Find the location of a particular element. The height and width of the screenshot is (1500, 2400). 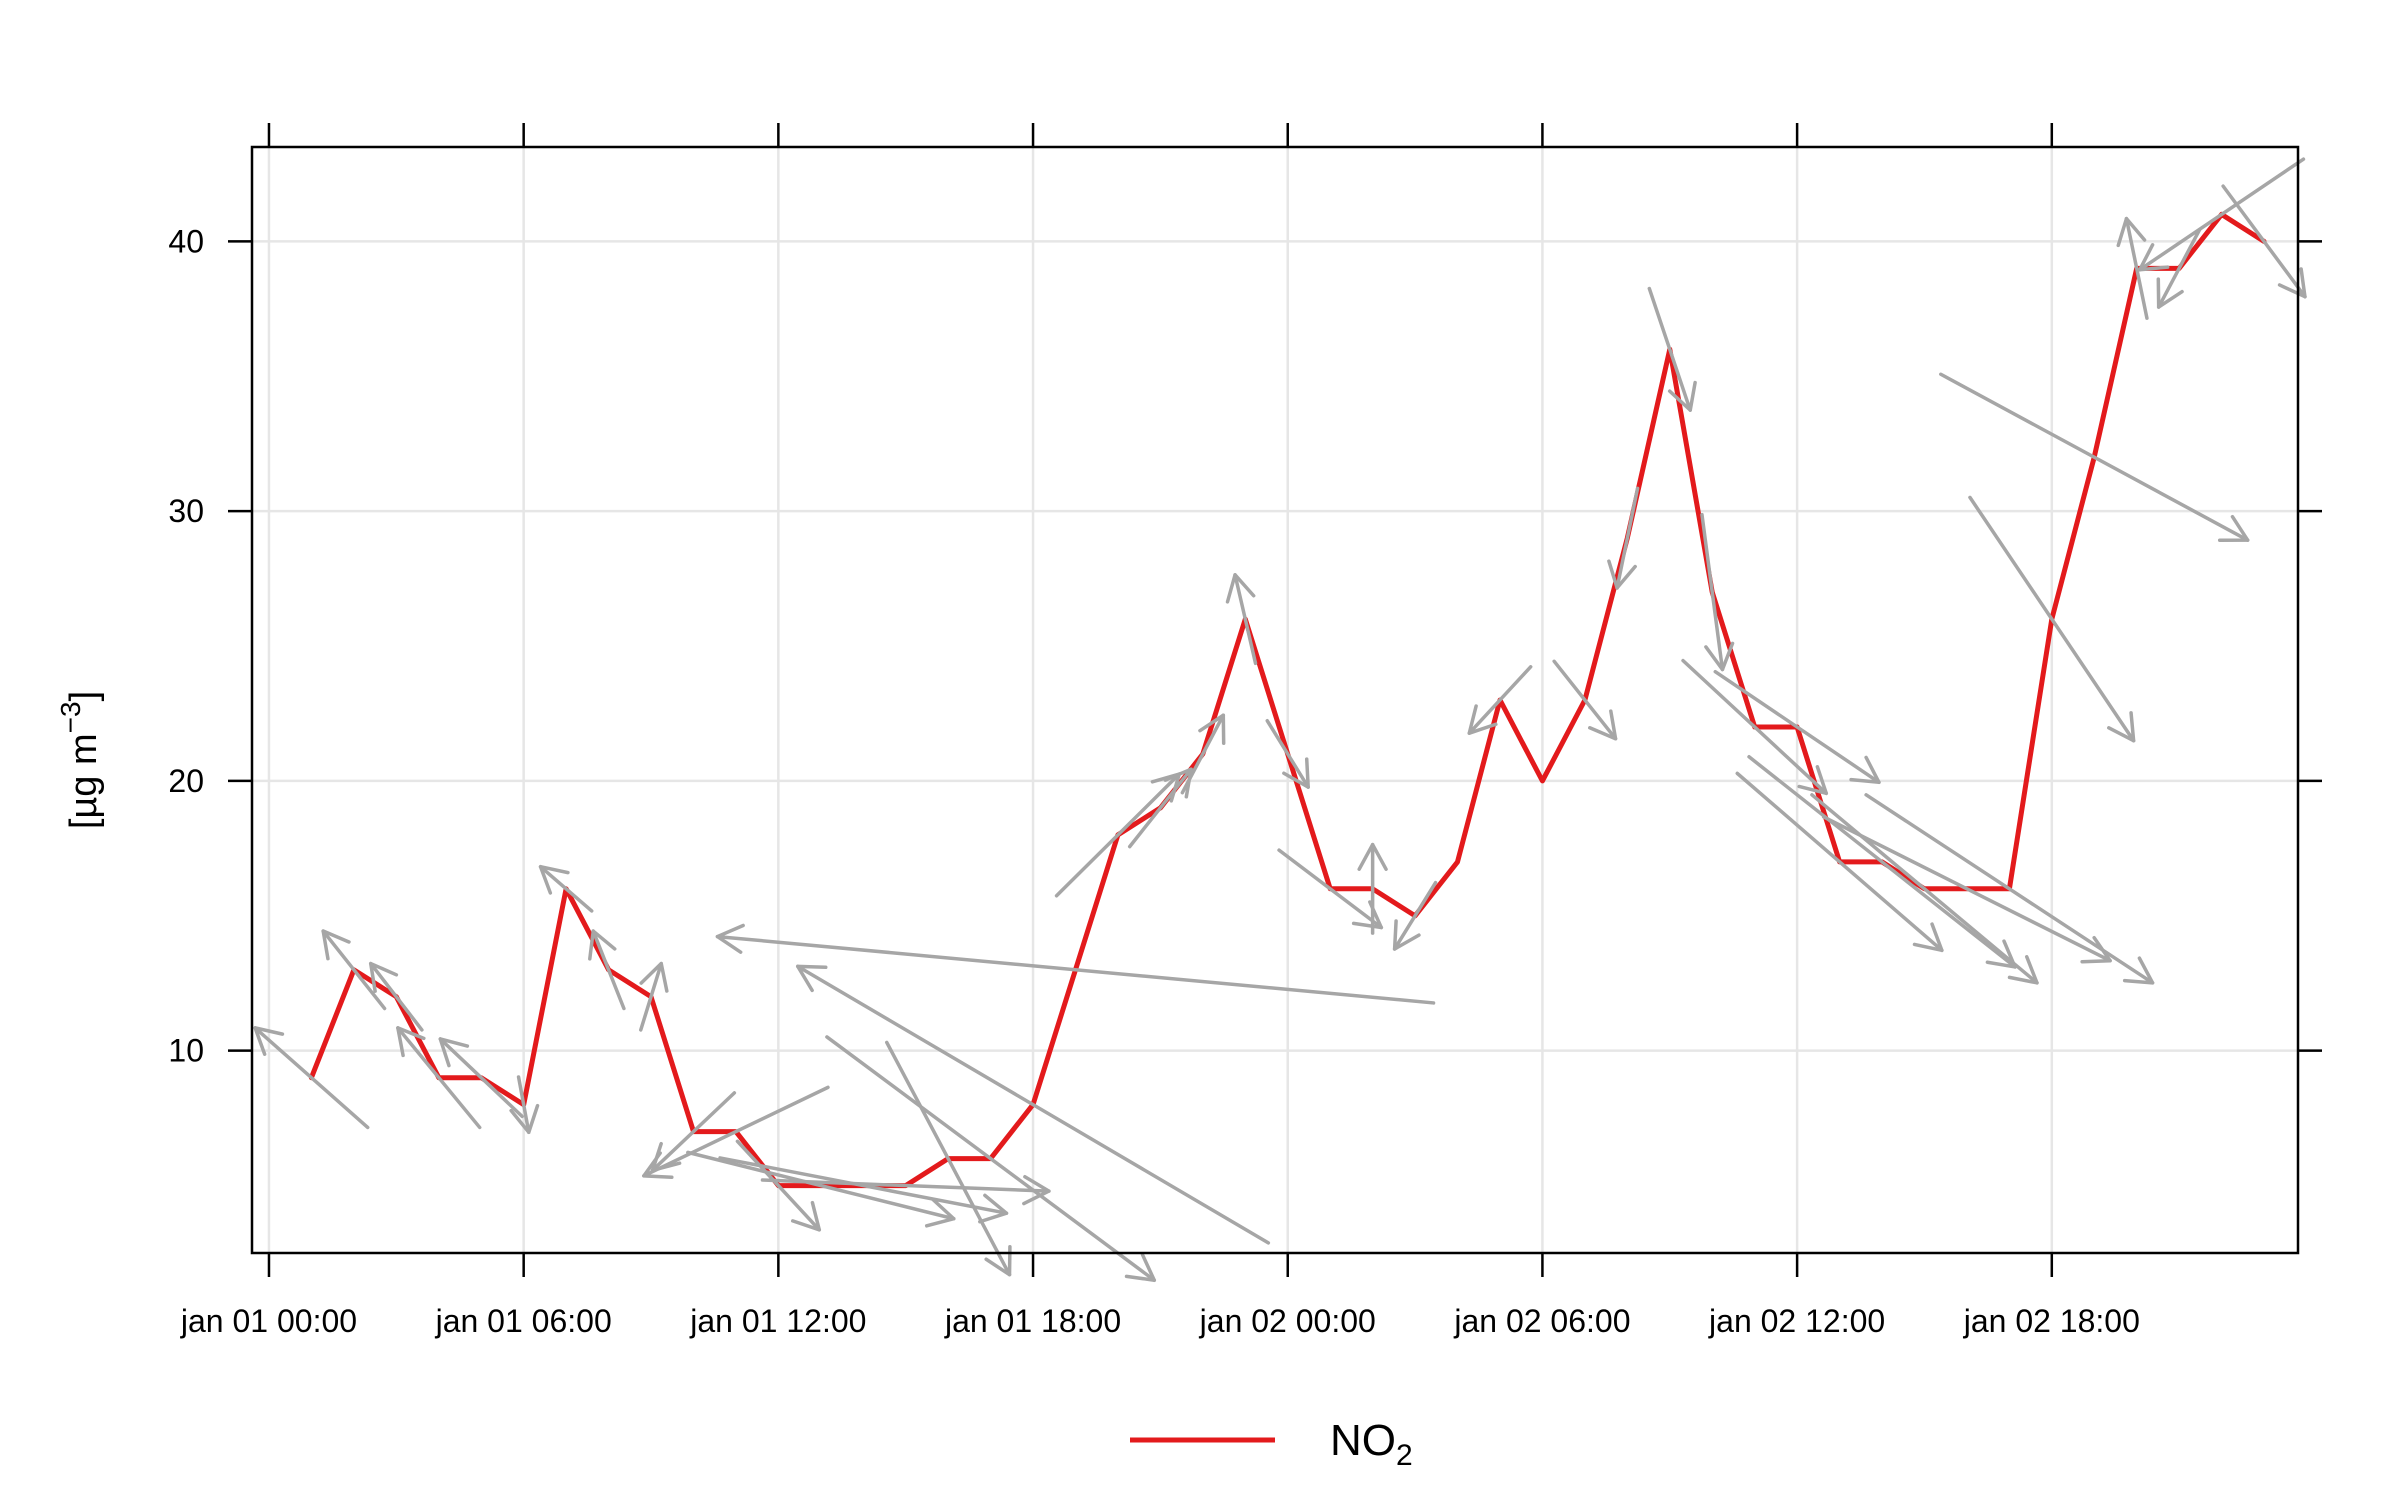

y-axis-title-superscript: −3 is located at coordinates (70, 717).